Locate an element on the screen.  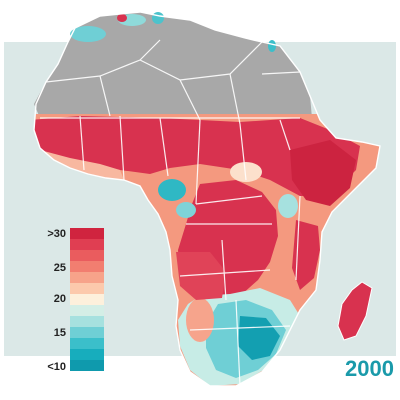
southwest-warm-patch is located at coordinates (200, 320).